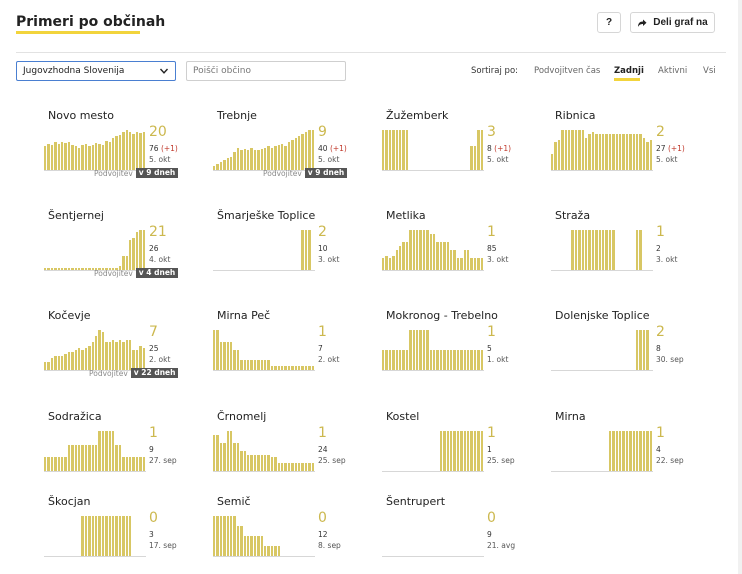 This screenshot has width=742, height=574. I want to click on total-count: 25, so click(154, 348).